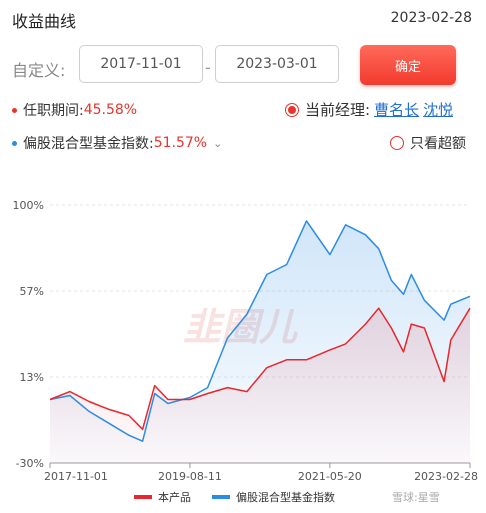 The image size is (486, 513). I want to click on y-tick-label: 57%, so click(32, 291).